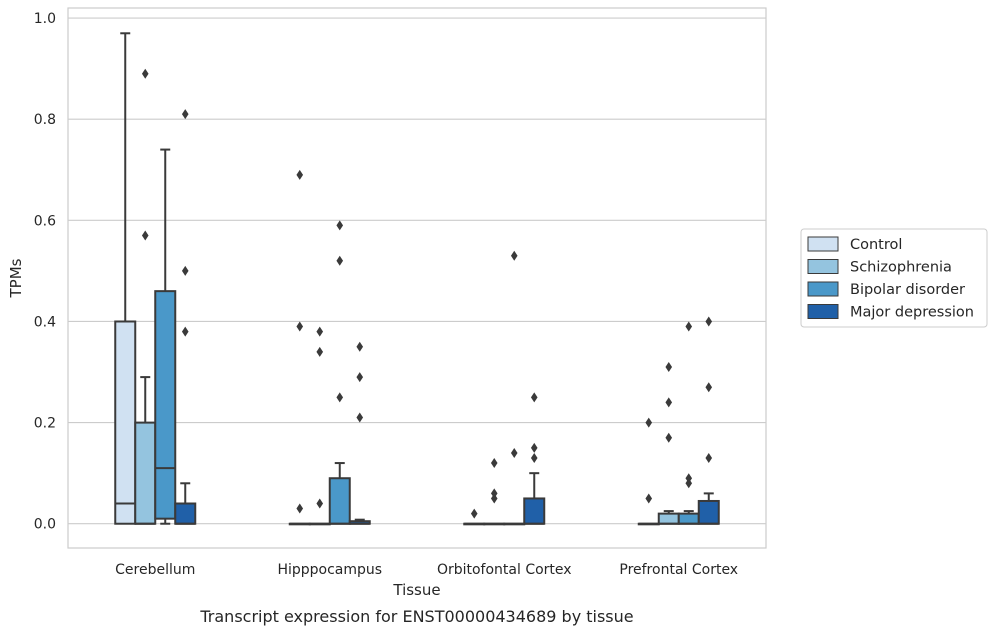 The image size is (997, 634). Describe the element at coordinates (155, 570) in the screenshot. I see `x-tick-label: Cerebellum` at that location.